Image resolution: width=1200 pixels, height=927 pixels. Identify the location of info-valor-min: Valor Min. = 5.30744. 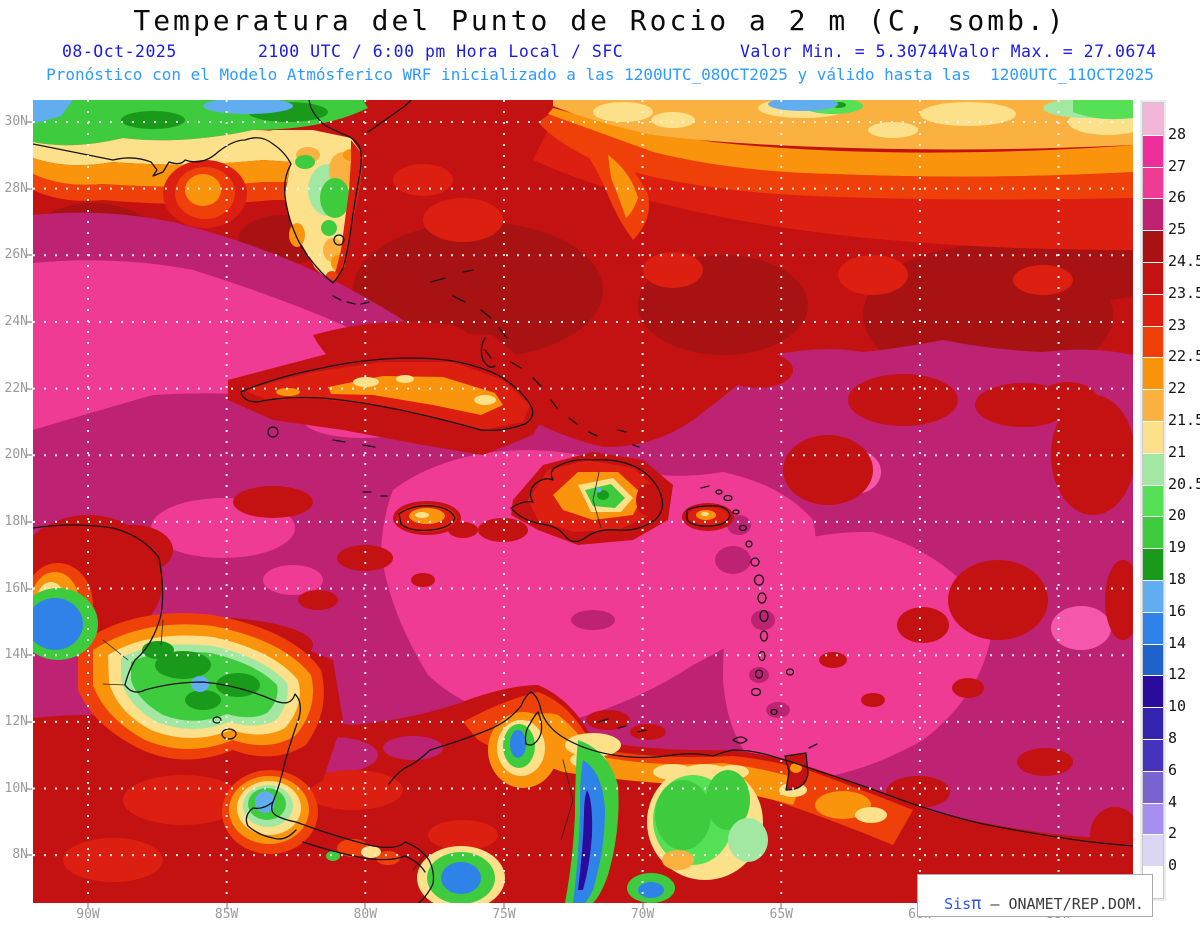
(844, 51).